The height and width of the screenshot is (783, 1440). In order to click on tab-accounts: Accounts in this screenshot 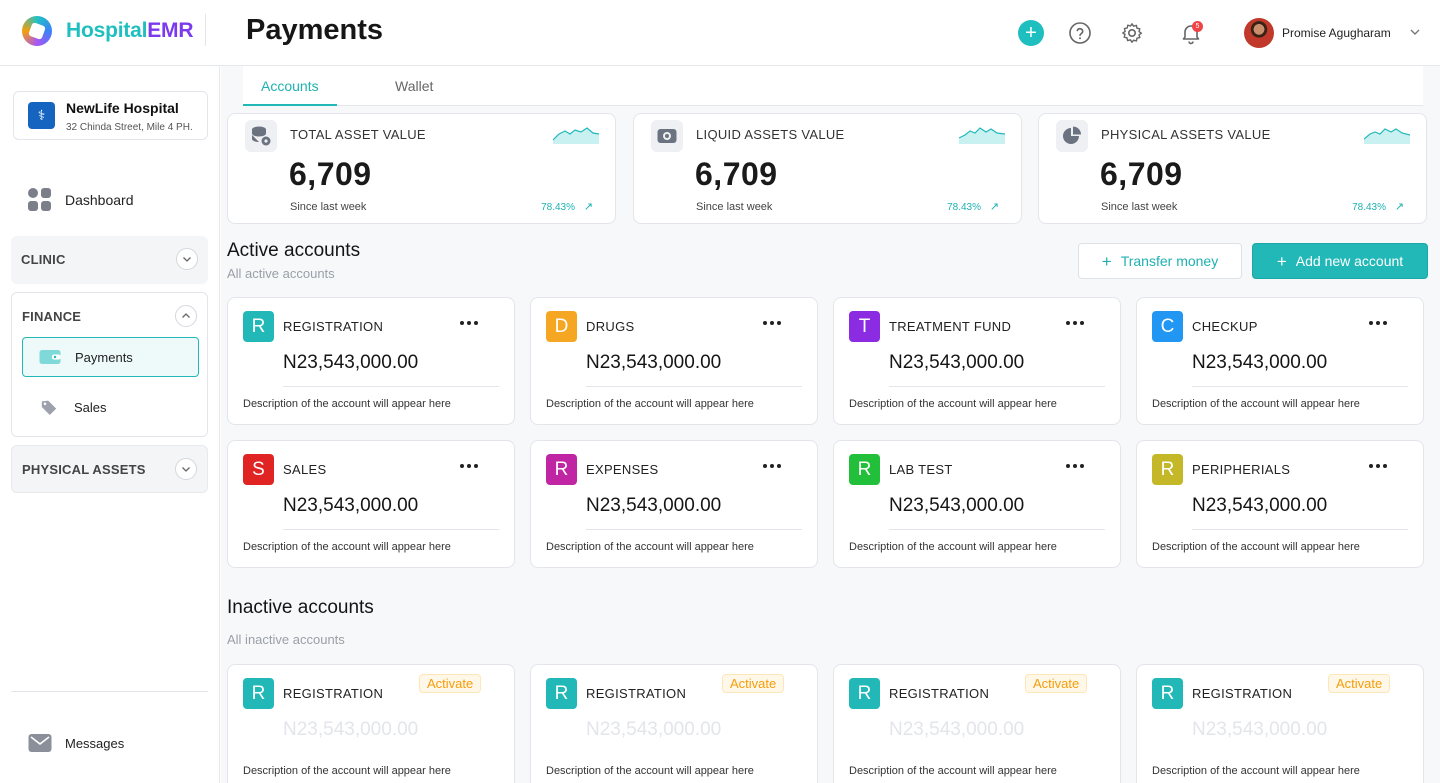, I will do `click(290, 86)`.